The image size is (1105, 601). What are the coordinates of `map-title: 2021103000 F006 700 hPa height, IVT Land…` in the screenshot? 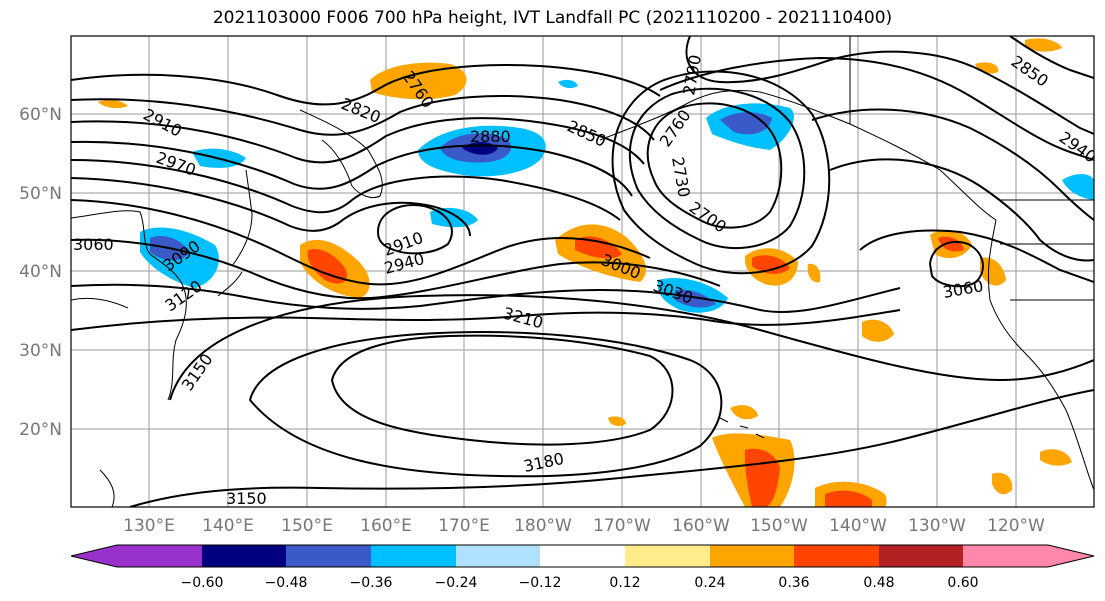 It's located at (552, 18).